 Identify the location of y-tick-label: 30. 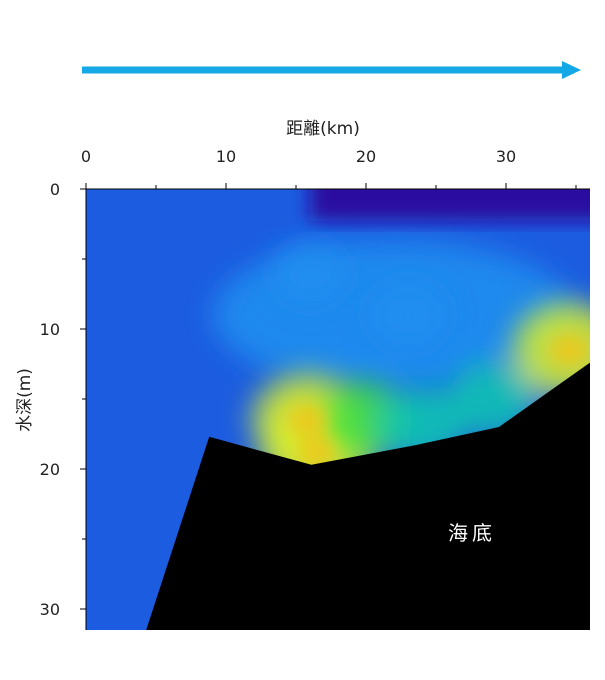
(50, 609).